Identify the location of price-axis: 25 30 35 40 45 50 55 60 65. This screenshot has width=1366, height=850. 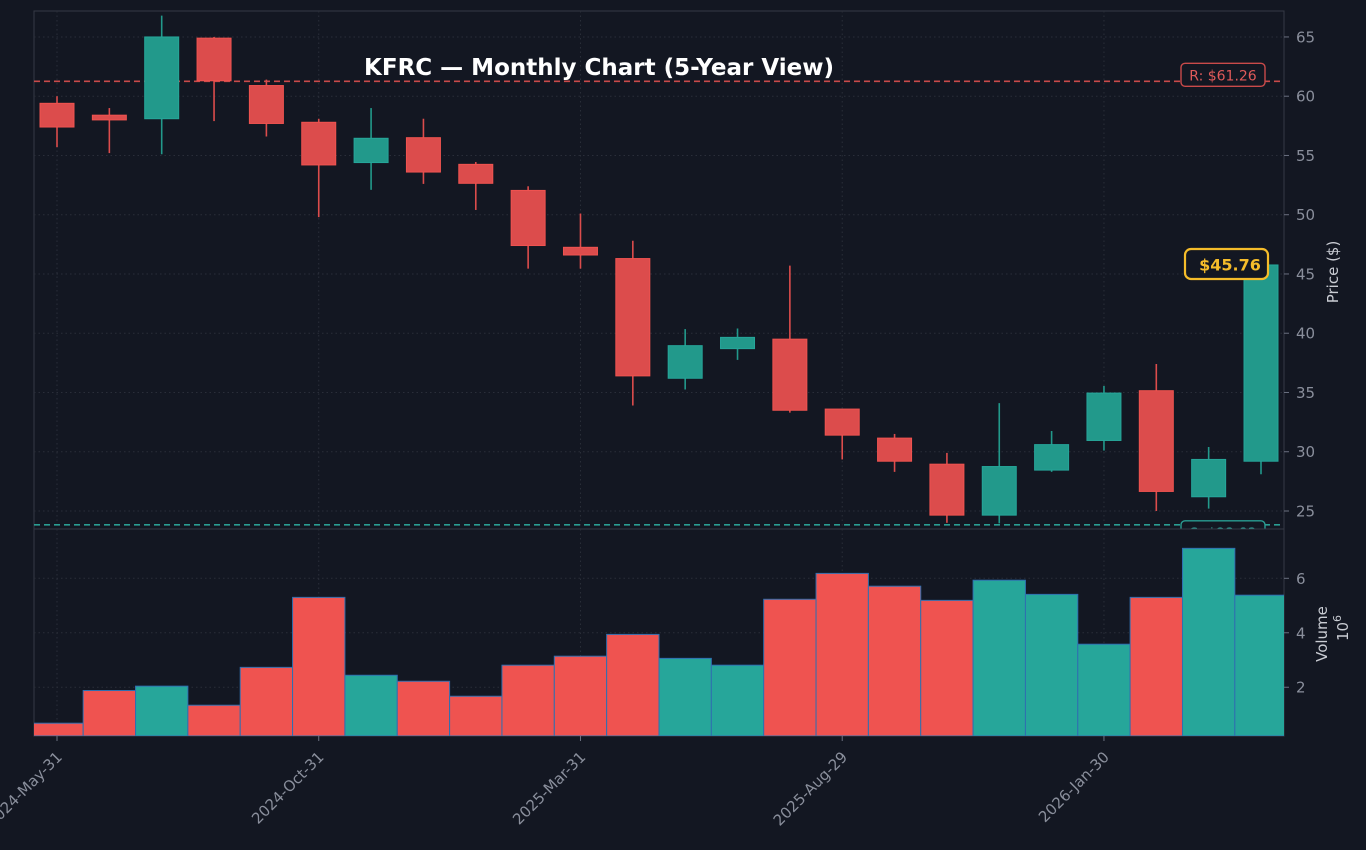
(1299, 274).